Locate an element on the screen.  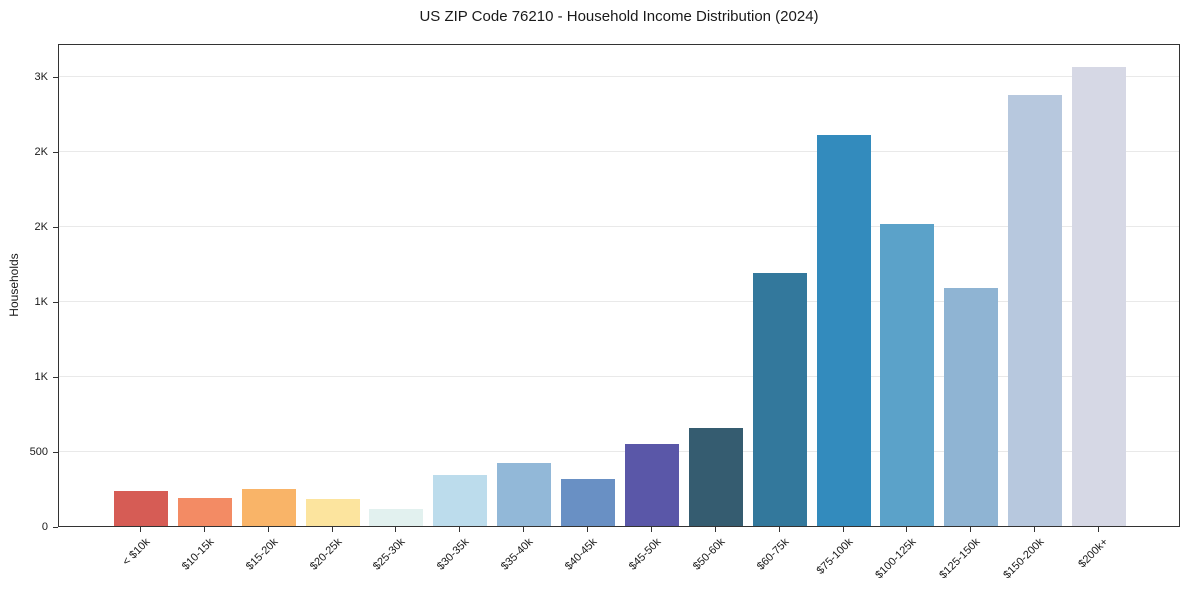
x-tick-label: $25-30k is located at coordinates (389, 554).